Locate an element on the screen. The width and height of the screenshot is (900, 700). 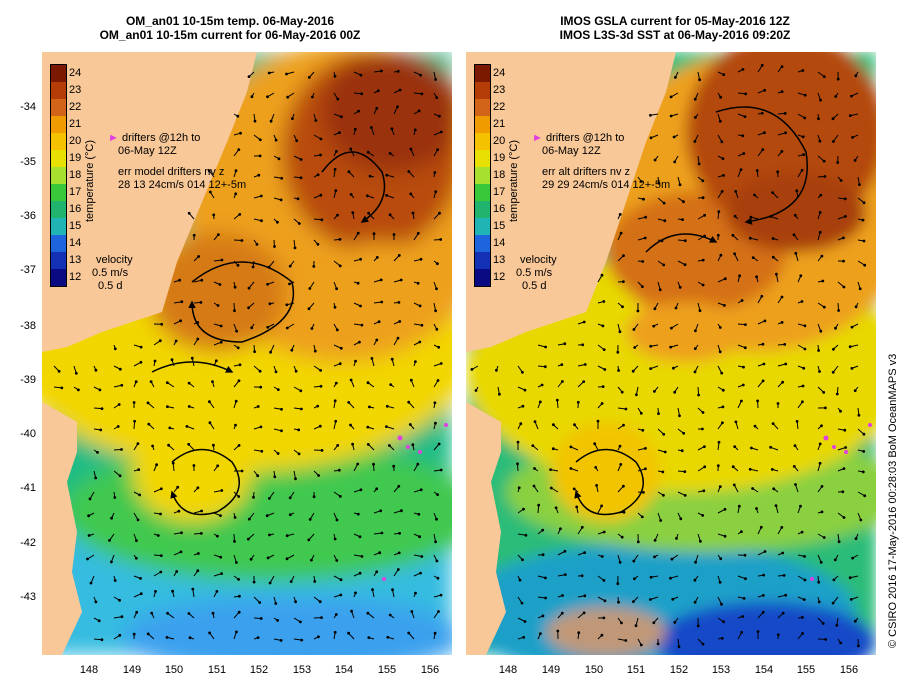
tasmania-land is located at coordinates (62, 528).